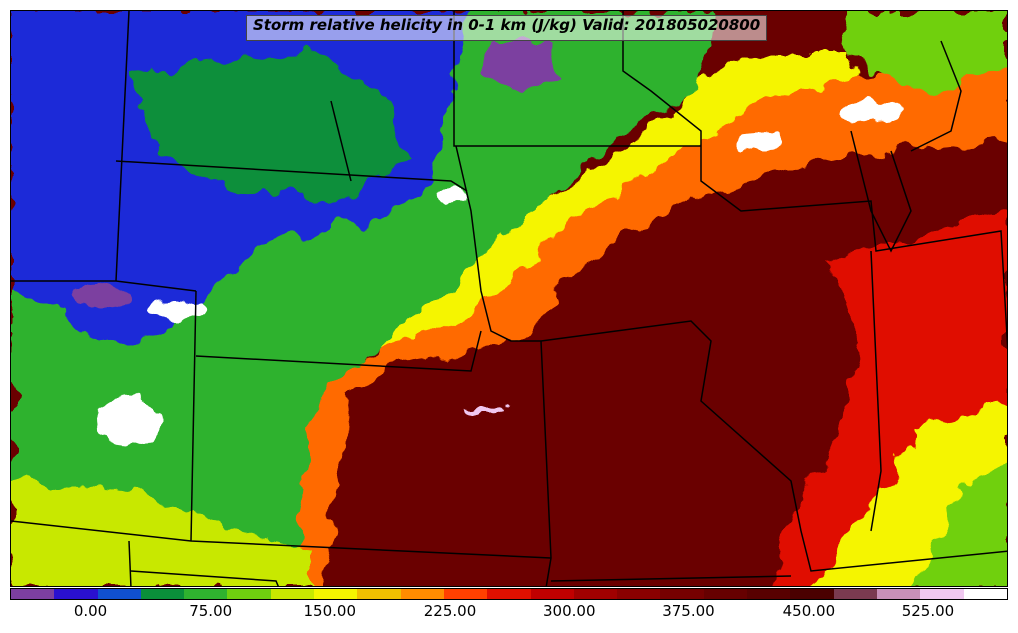 This screenshot has width=1018, height=633. I want to click on colorbar-tick-label: 150.00, so click(330, 611).